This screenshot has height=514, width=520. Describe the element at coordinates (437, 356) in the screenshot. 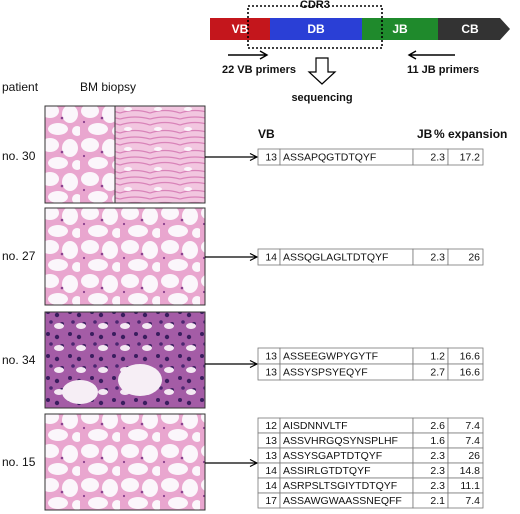

I see `cell-text: 1.2` at that location.